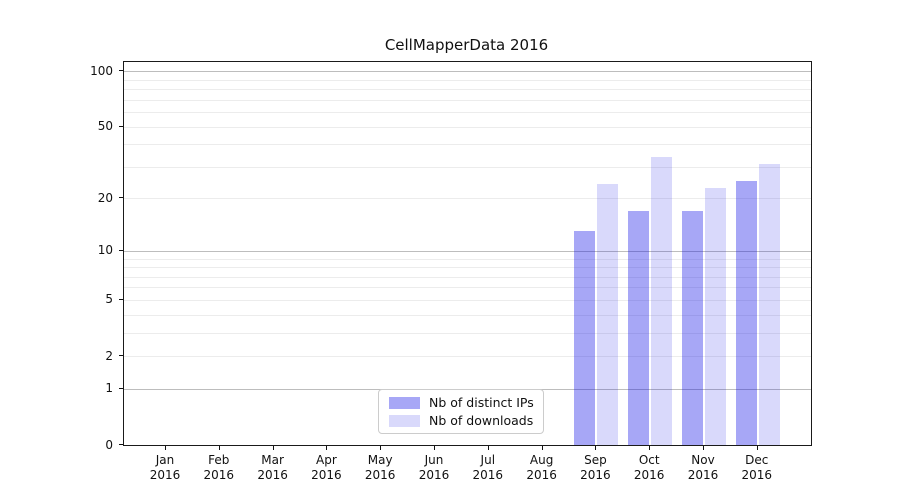 The image size is (900, 500). I want to click on bar-dec-distinct-ips, so click(746, 313).